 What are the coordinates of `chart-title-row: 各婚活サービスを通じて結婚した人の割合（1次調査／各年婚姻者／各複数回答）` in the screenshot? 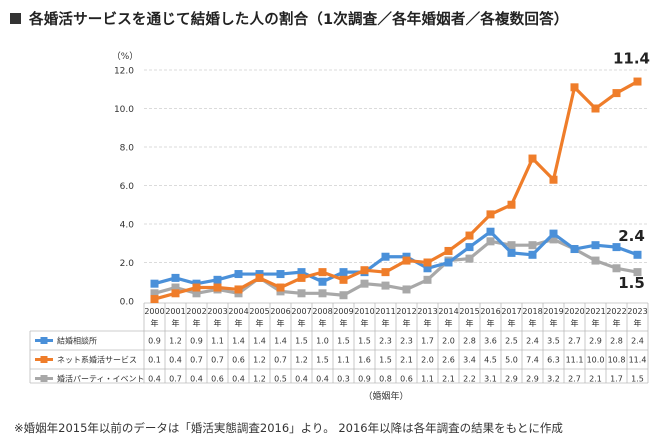 It's located at (289, 18).